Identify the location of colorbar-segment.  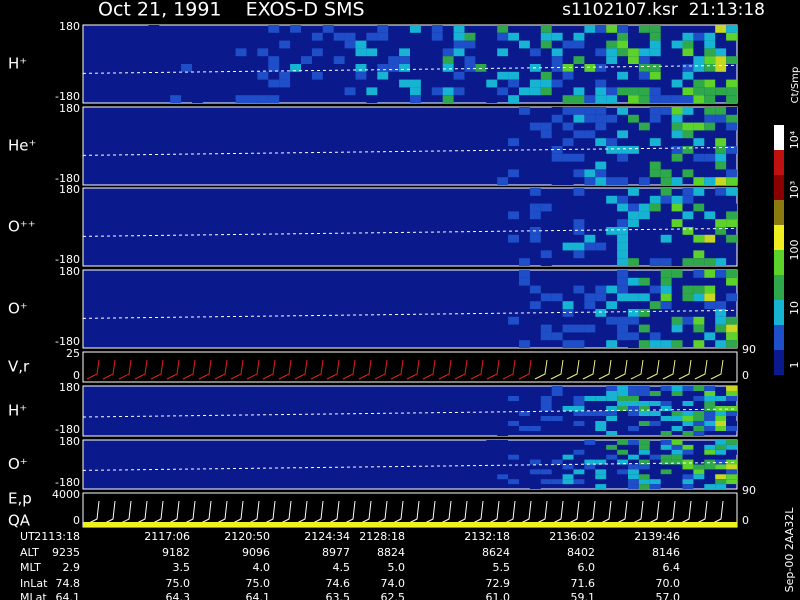
(779, 212).